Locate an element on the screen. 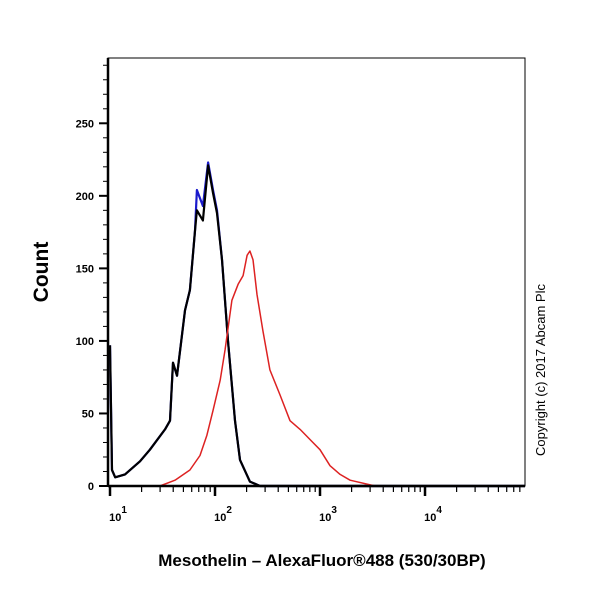 This screenshot has height=600, width=600. x-tick-exponent: 4 is located at coordinates (439, 510).